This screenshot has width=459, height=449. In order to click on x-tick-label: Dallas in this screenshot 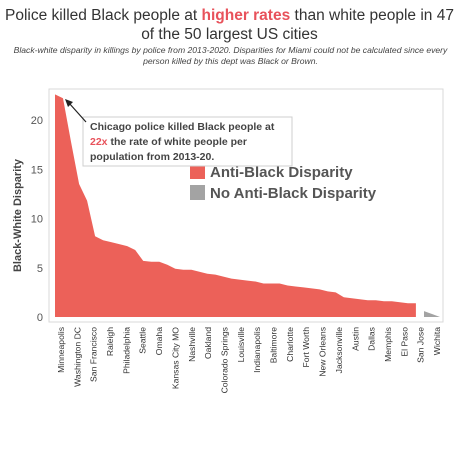, I will do `click(372, 339)`.